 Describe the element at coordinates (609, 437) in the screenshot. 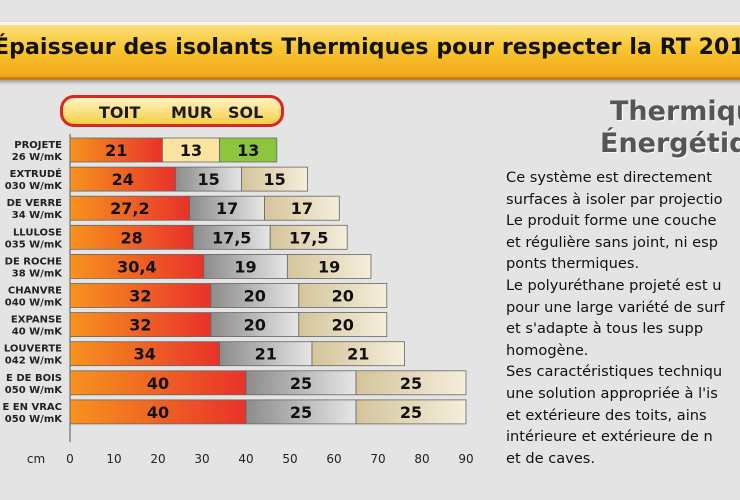

I see `description-line: intérieure et extérieure de n` at that location.